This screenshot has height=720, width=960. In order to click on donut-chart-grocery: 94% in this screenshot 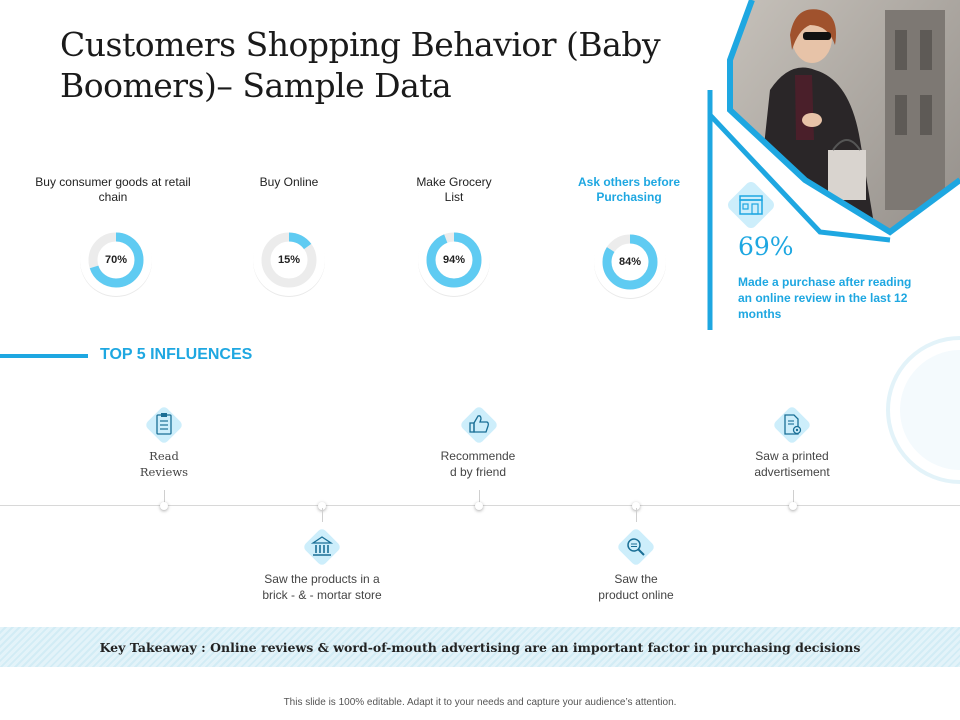, I will do `click(454, 260)`.